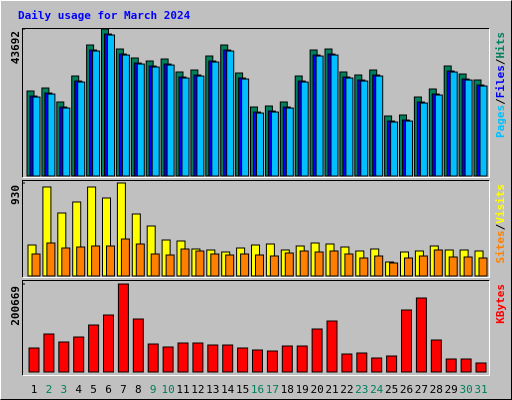  Describe the element at coordinates (316, 389) in the screenshot. I see `x-tick-label: 20` at that location.